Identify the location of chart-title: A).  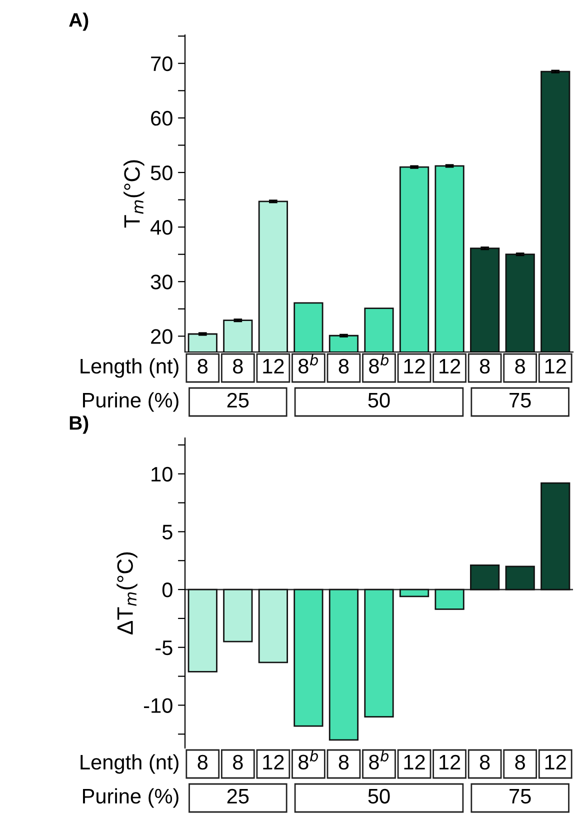
(78, 21).